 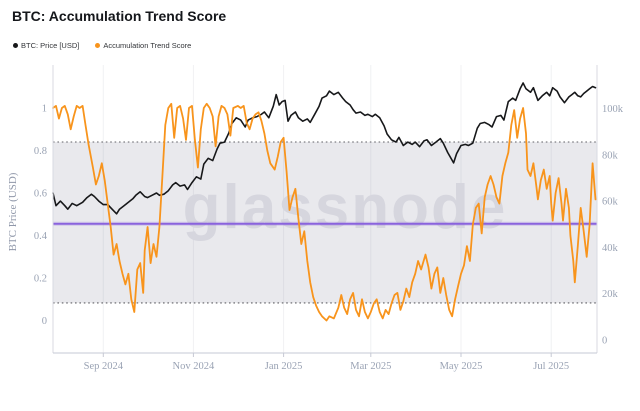 I want to click on svg-text: 40k, so click(x=610, y=248).